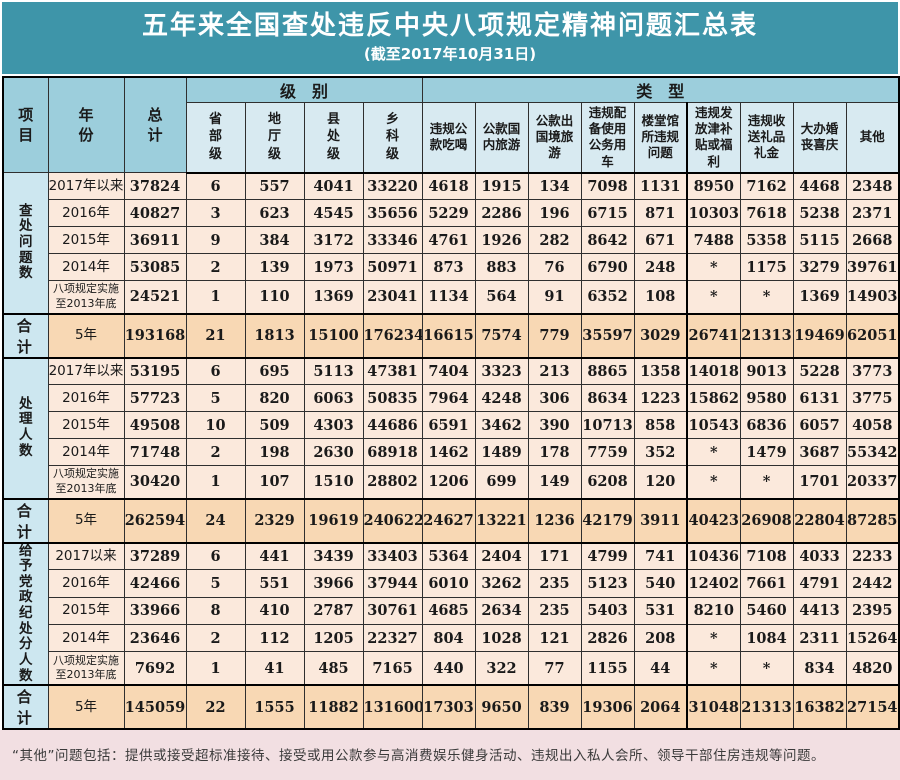 Image resolution: width=900 pixels, height=780 pixels. Describe the element at coordinates (554, 138) in the screenshot. I see `type-column-header: 公款出国境旅游` at that location.